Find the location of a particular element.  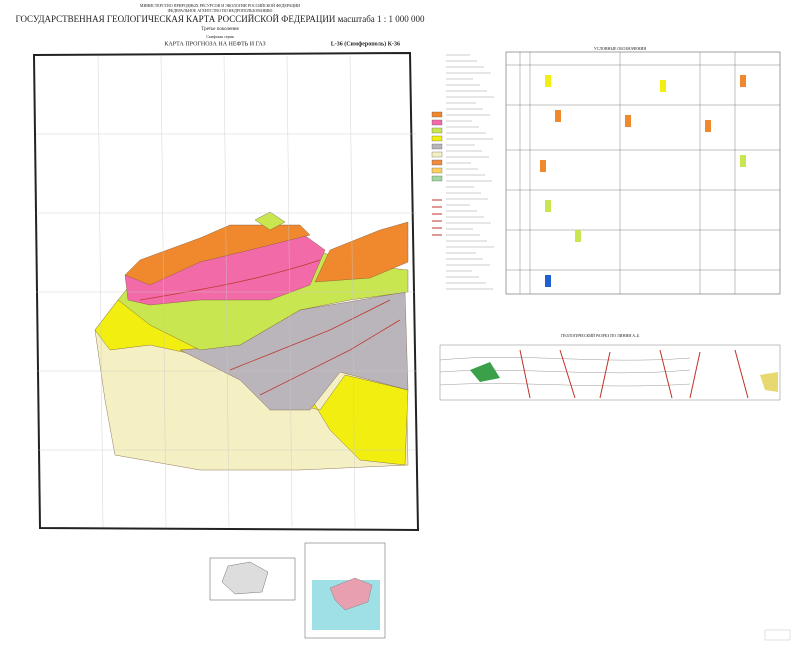

generation: Третье поколение is located at coordinates (220, 29).